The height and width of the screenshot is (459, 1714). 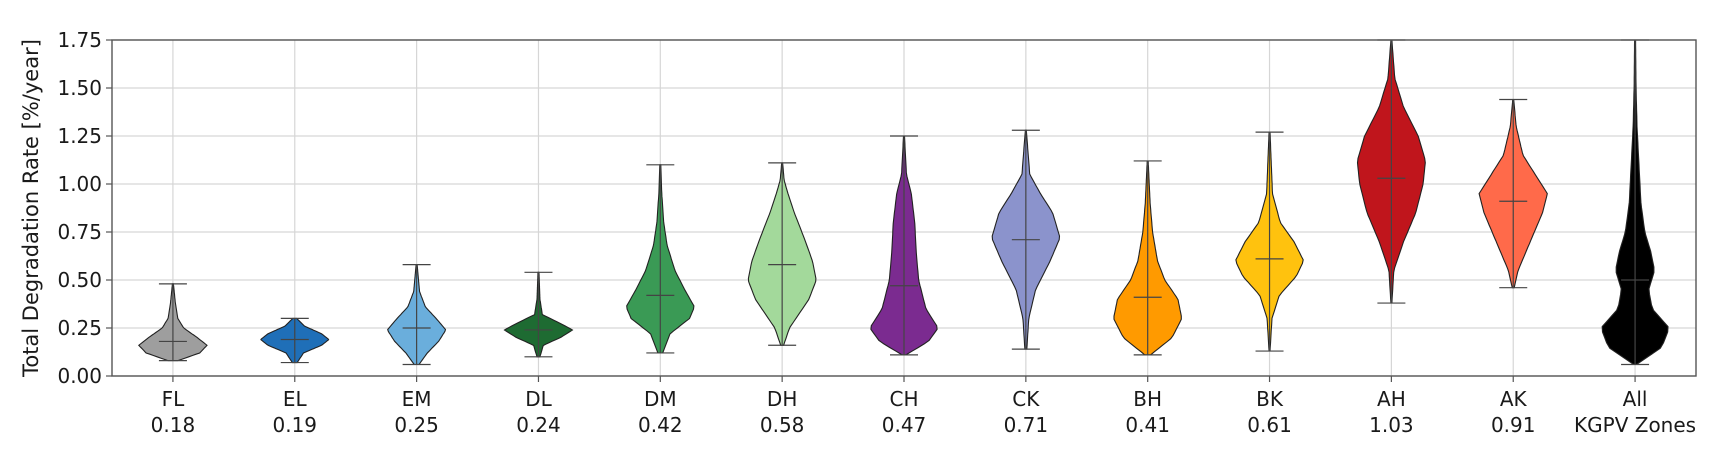 I want to click on x-tick-value: 0.47, so click(x=904, y=425).